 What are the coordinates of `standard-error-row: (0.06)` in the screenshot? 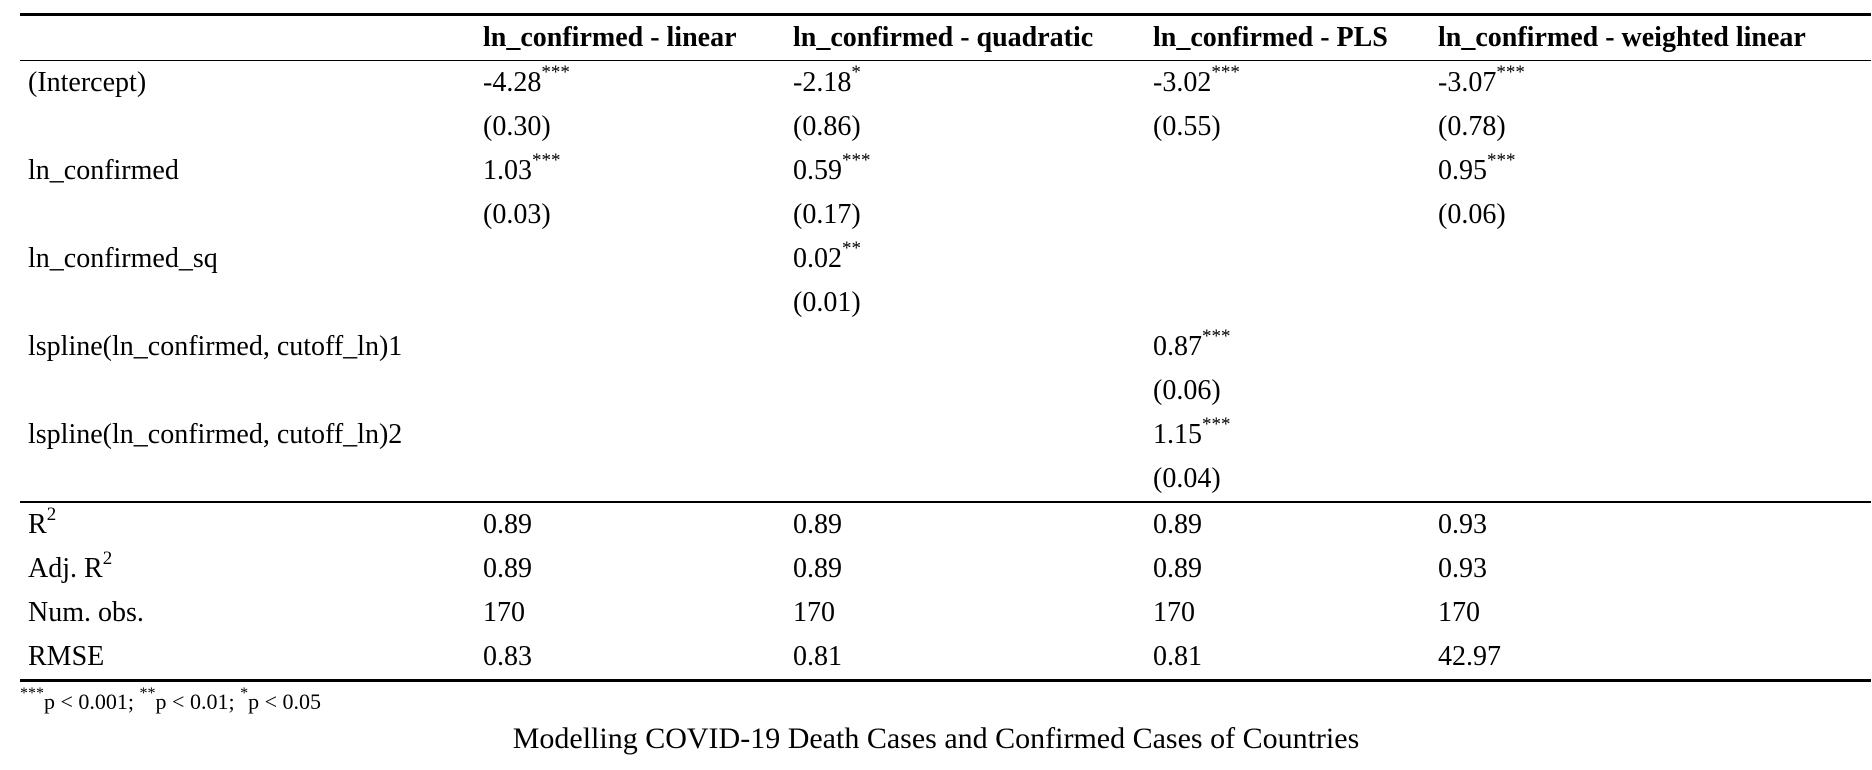 It's located at (945, 391).